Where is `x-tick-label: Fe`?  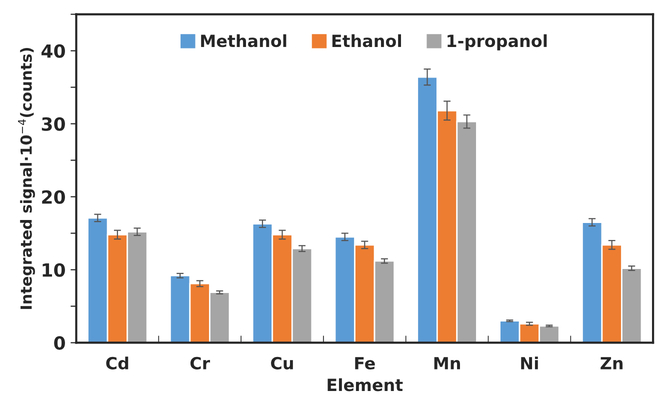
x-tick-label: Fe is located at coordinates (365, 363).